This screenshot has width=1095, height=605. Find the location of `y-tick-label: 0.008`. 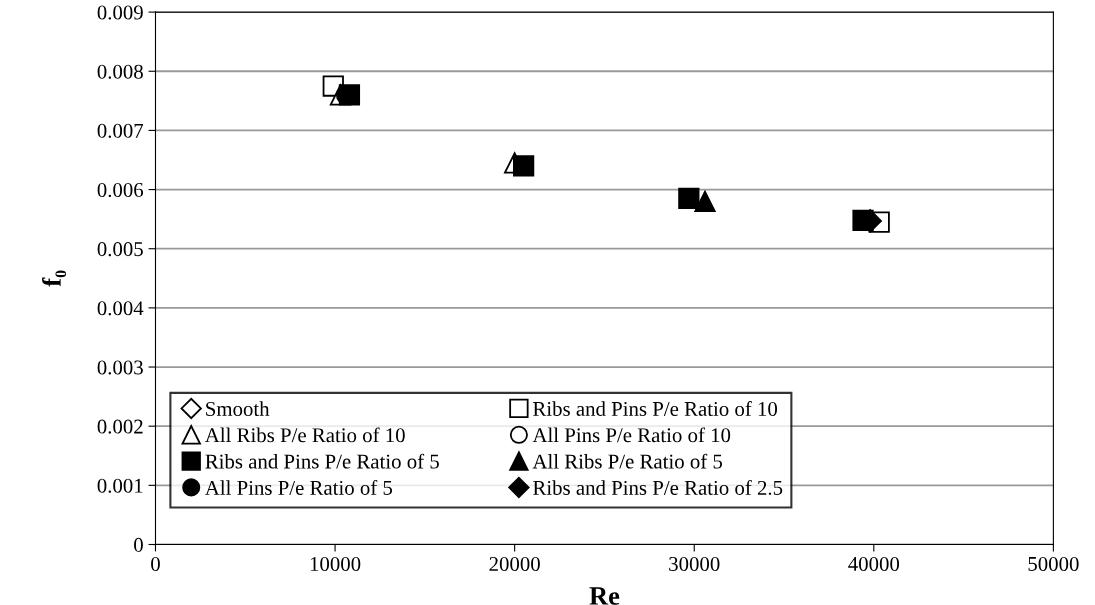

y-tick-label: 0.008 is located at coordinates (120, 71).